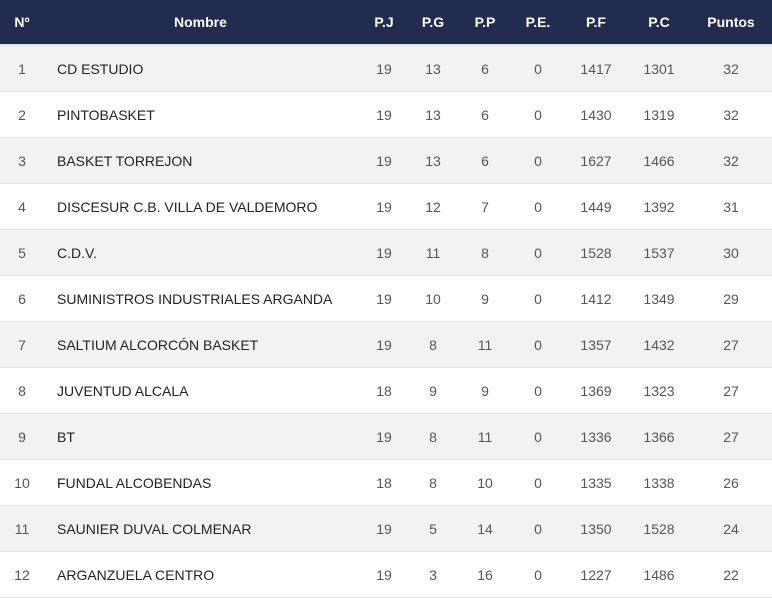  Describe the element at coordinates (22, 482) in the screenshot. I see `cell-position: 10` at that location.